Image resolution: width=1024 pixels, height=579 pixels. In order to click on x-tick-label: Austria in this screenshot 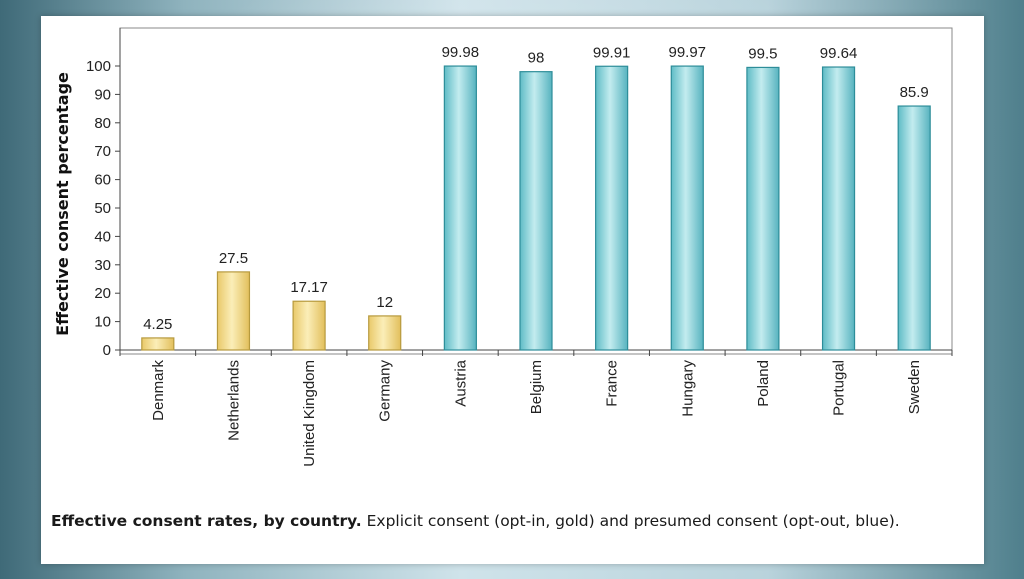, I will do `click(460, 382)`.